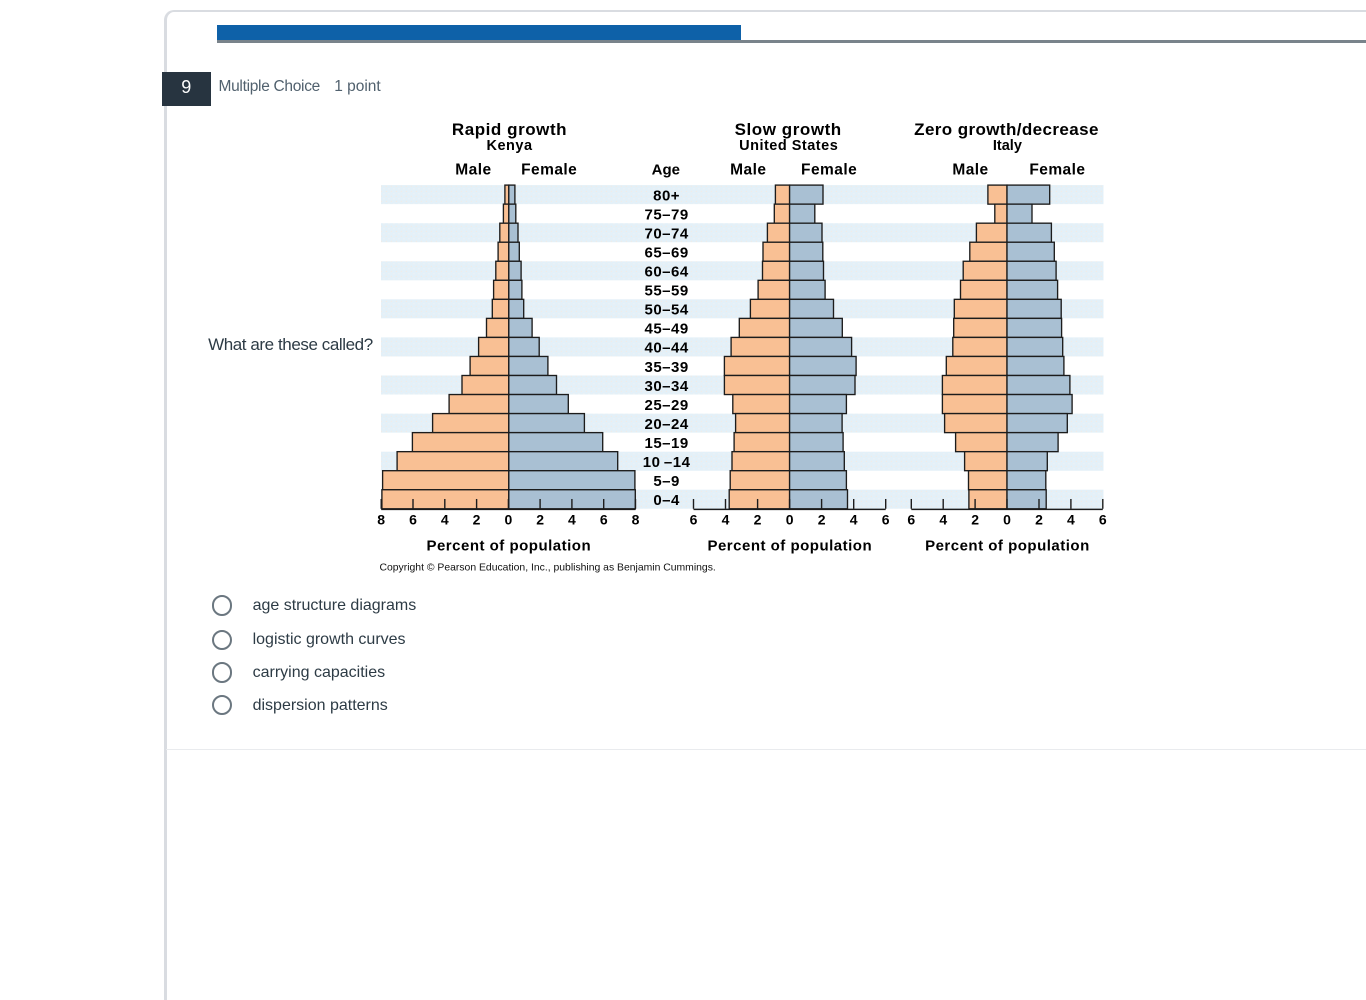  Describe the element at coordinates (667, 462) in the screenshot. I see `svg-text: 10 –14` at that location.